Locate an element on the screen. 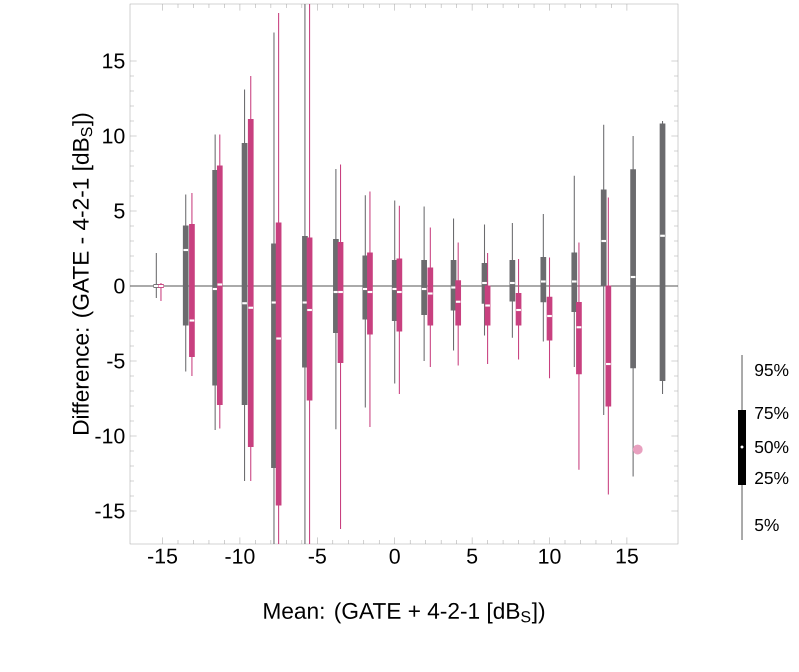  x-tick-label: -10 is located at coordinates (239, 556).